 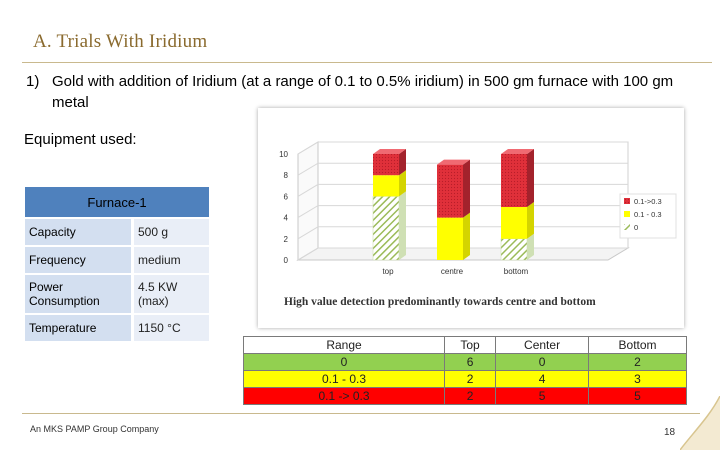 What do you see at coordinates (648, 214) in the screenshot?
I see `legend-label: 0.1 - 0.3` at bounding box center [648, 214].